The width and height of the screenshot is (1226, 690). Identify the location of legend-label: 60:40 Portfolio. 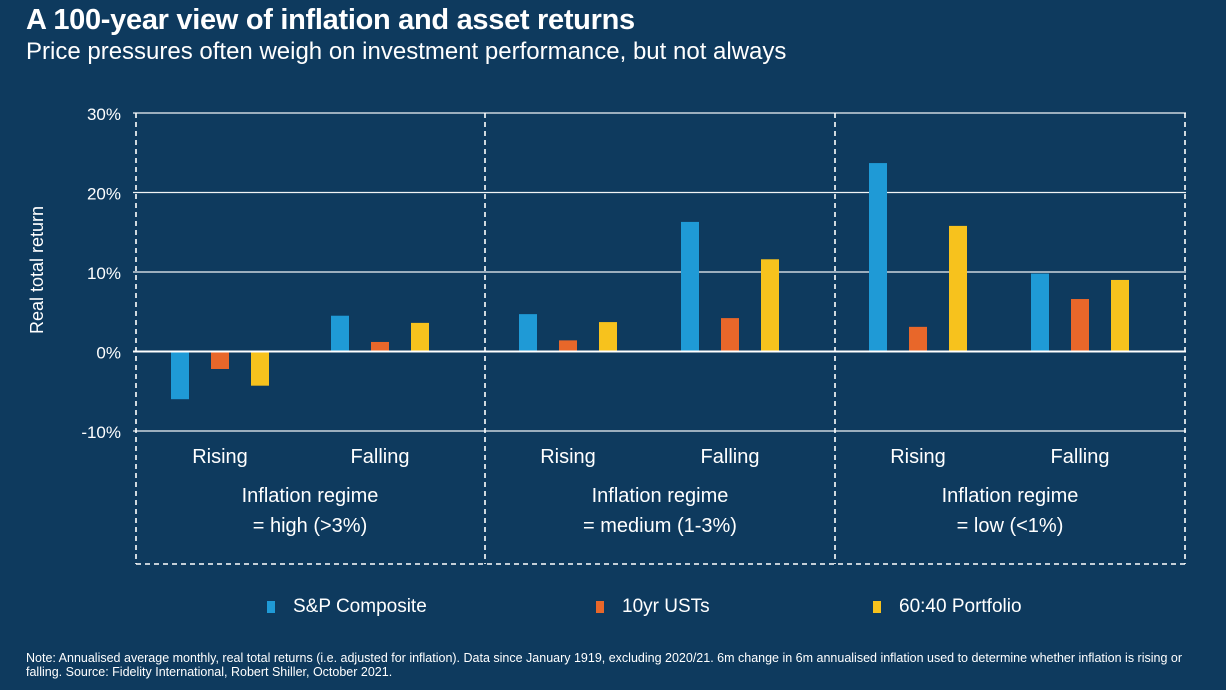
(960, 606).